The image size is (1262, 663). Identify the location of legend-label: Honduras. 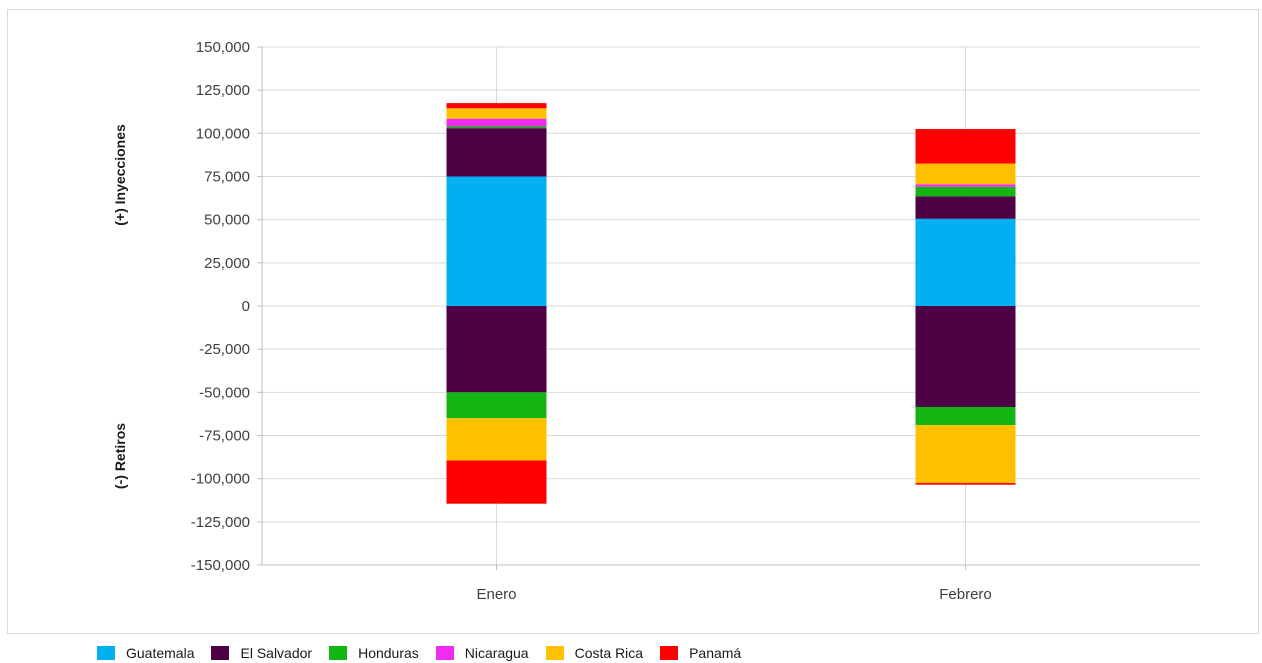
(388, 653).